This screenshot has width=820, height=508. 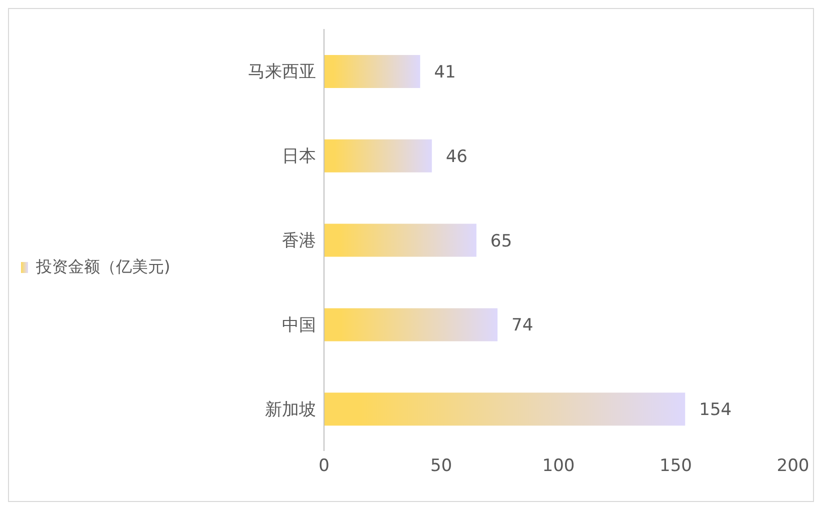 I want to click on y-tick-label: 马来西亚, so click(x=282, y=72).